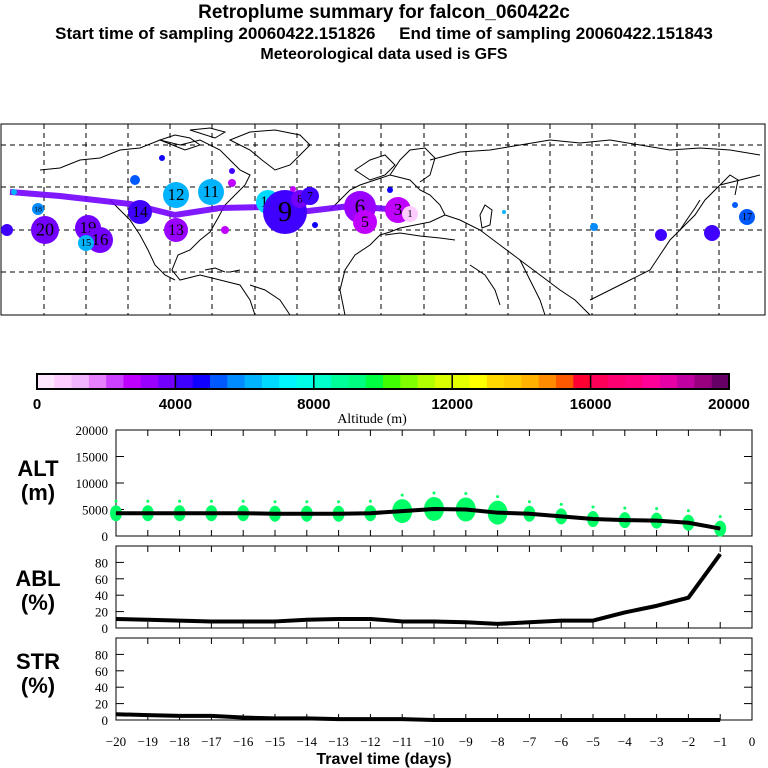 The width and height of the screenshot is (768, 768). I want to click on cluster-label: 17, so click(747, 217).